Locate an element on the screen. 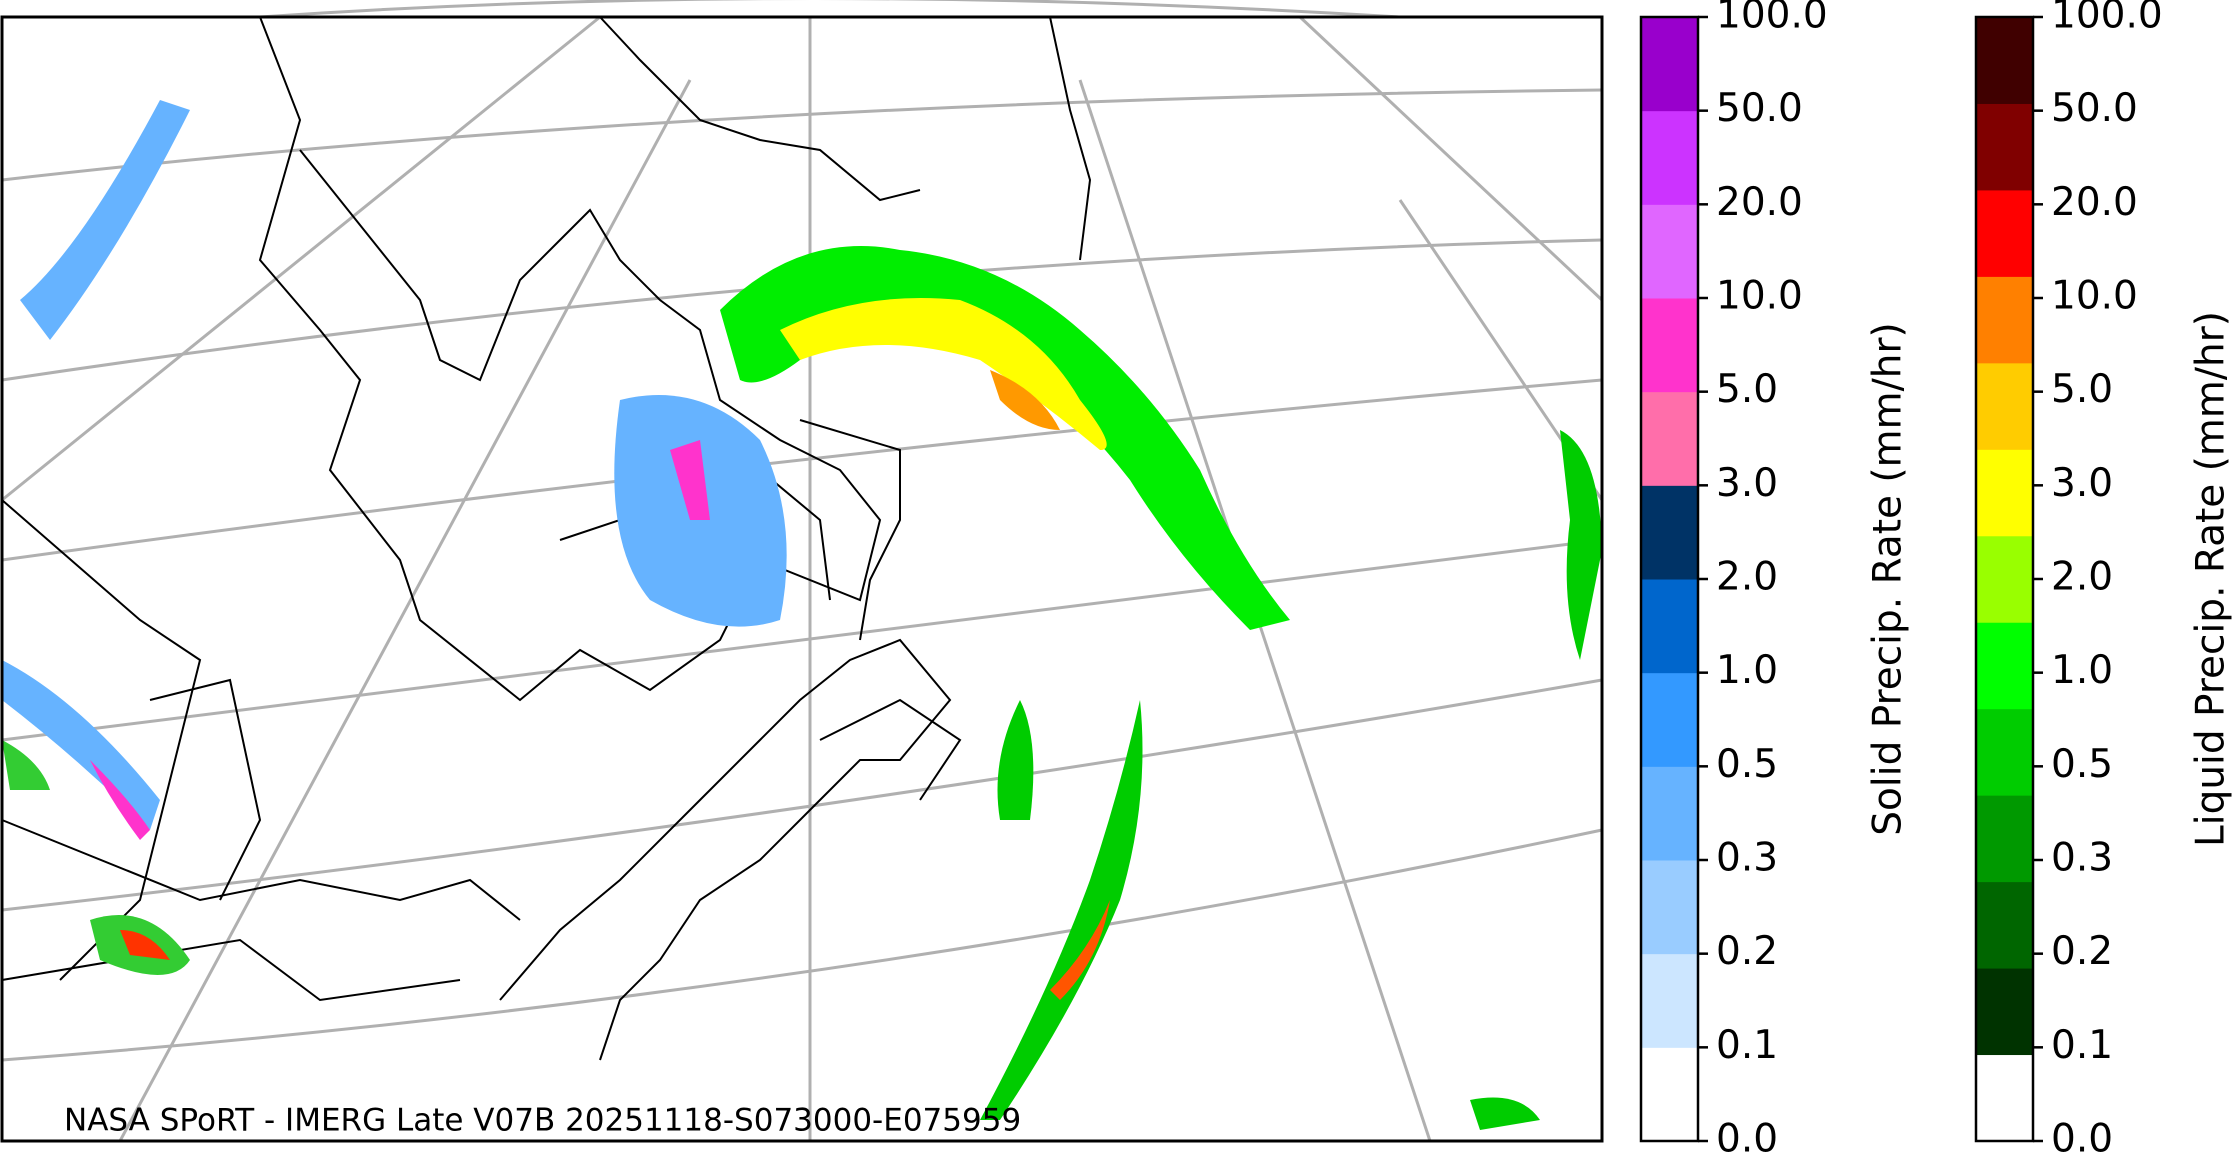 The image size is (2237, 1171). colorbar-label: Solid Precip. Rate (mm/hr) is located at coordinates (1888, 578).